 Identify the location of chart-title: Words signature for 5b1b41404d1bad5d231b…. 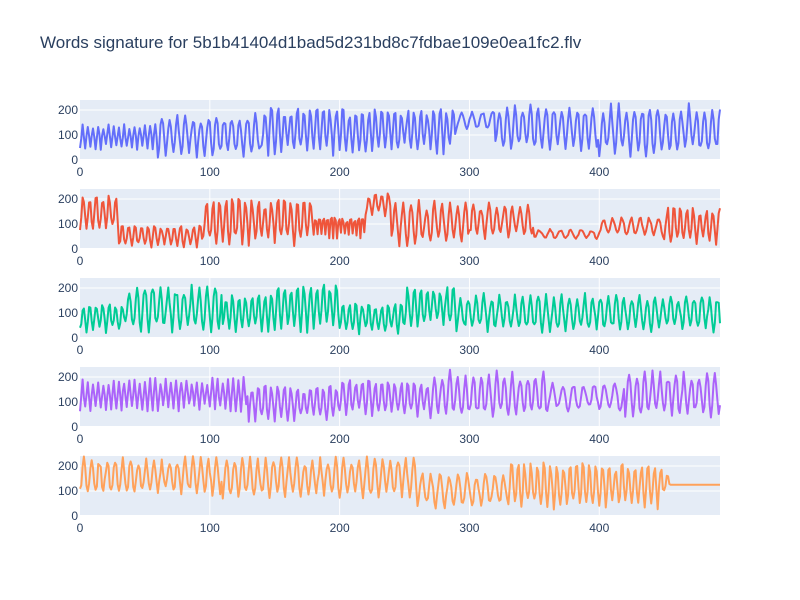
(311, 42).